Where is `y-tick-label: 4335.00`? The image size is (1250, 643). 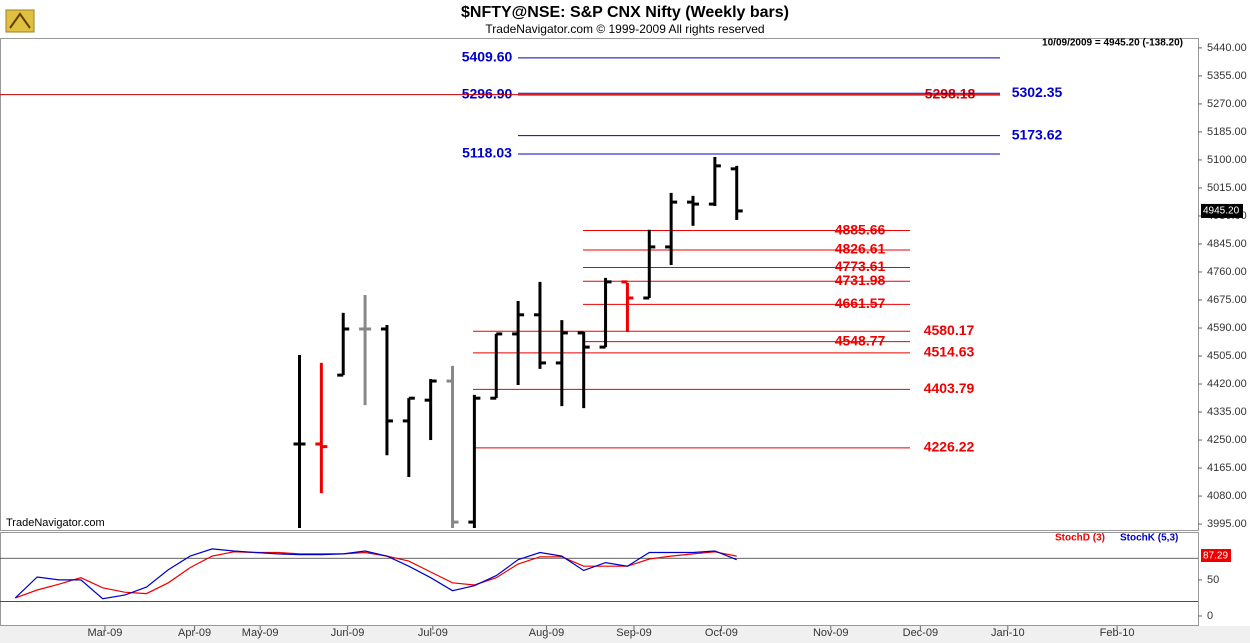
y-tick-label: 4335.00 is located at coordinates (1227, 412).